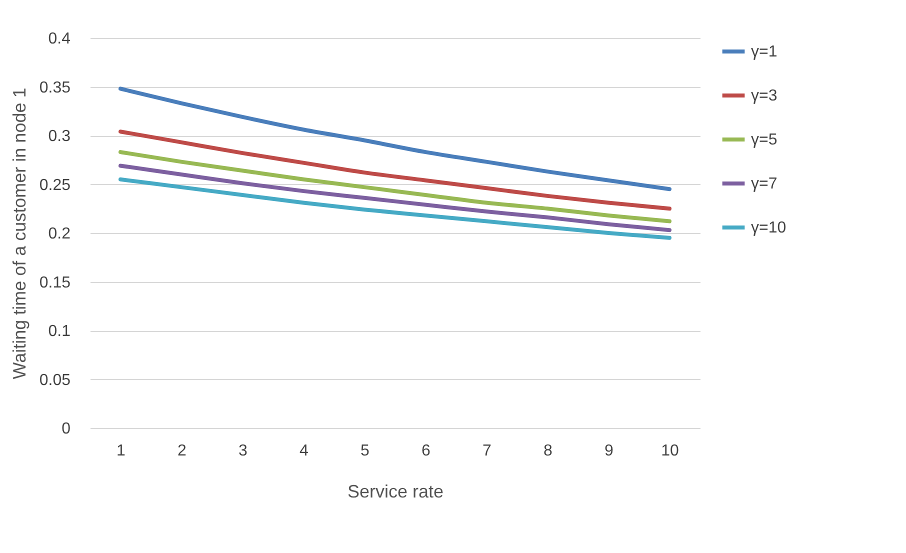 The width and height of the screenshot is (906, 553). I want to click on y-tick-label: 0.3, so click(59, 136).